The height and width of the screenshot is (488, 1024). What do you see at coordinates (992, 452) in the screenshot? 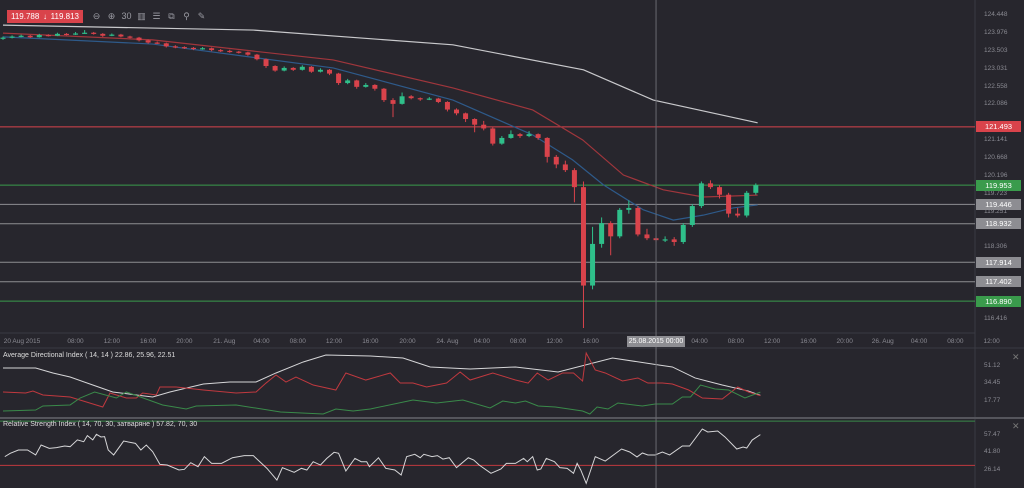
I see `rsi-tick: 41.80` at bounding box center [992, 452].